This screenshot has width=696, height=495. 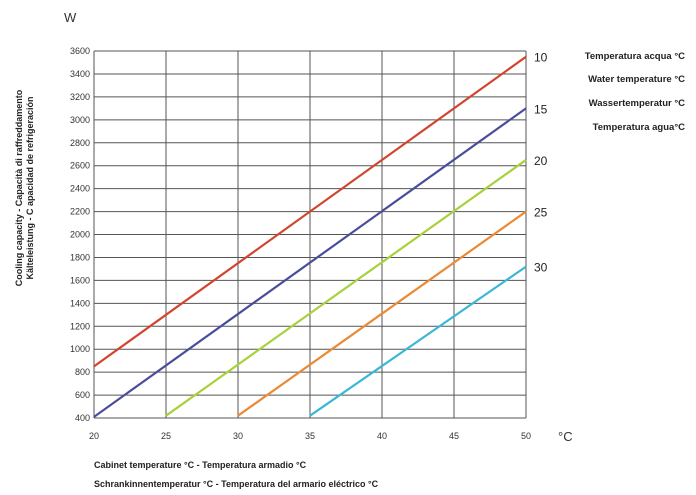 I want to click on y-tick-label: 2000, so click(x=80, y=235).